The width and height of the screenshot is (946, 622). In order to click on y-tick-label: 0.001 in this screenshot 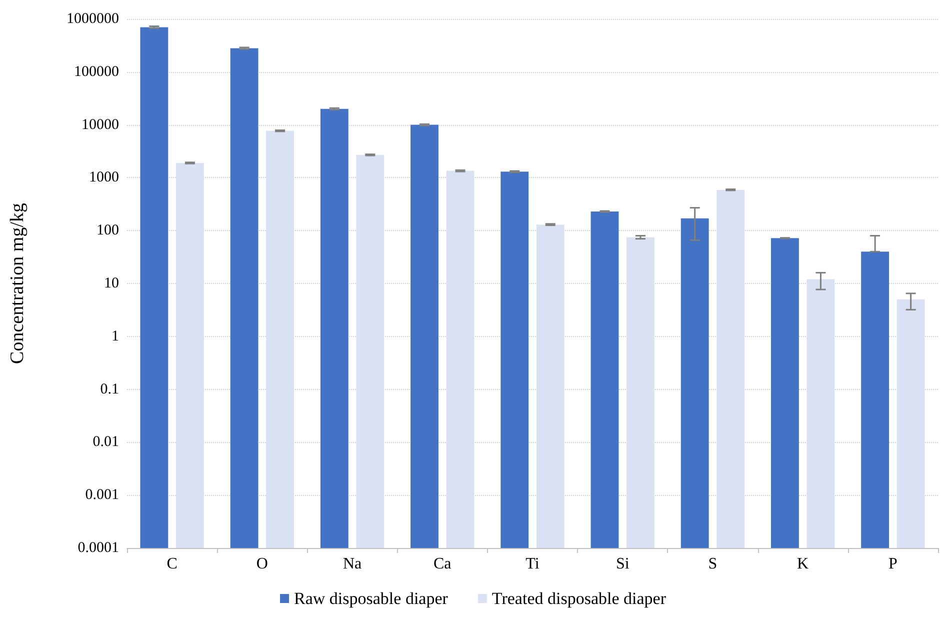, I will do `click(102, 495)`.